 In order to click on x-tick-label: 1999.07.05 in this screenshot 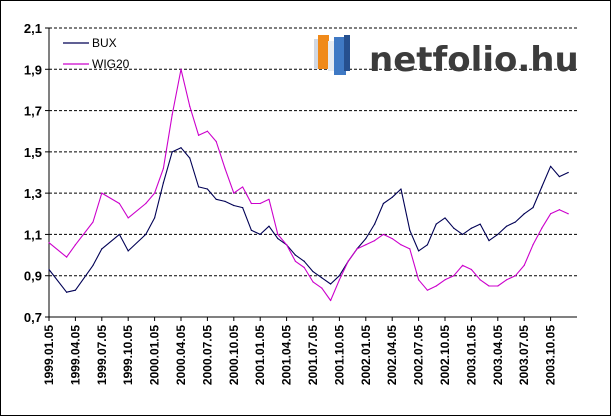, I will do `click(102, 355)`.